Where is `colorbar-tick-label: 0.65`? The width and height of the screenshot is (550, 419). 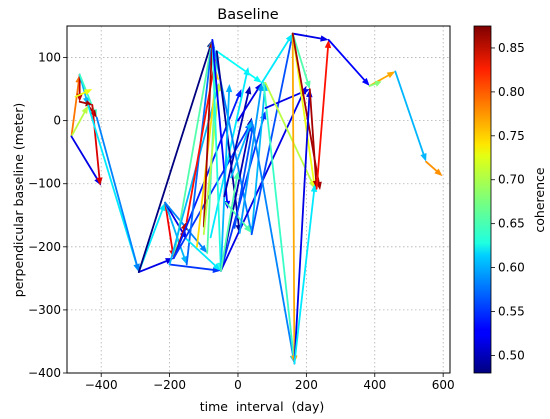
colorbar-tick-label: 0.65 is located at coordinates (511, 224).